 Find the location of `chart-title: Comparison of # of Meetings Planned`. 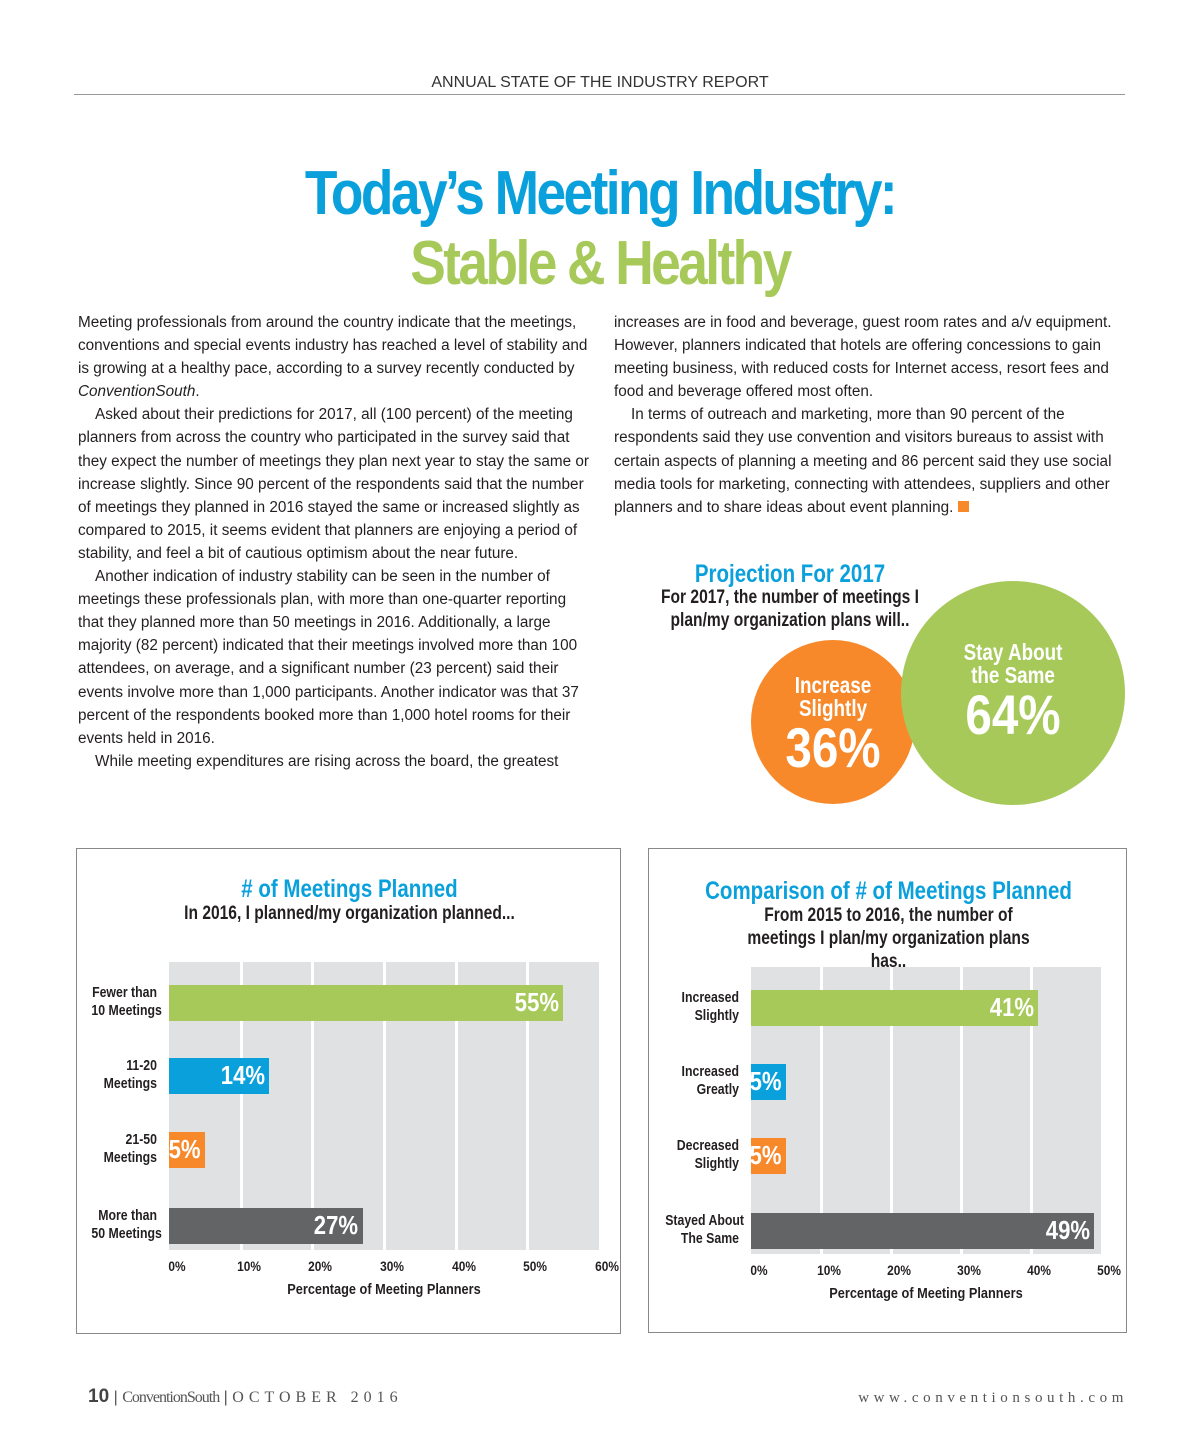

chart-title: Comparison of # of Meetings Planned is located at coordinates (888, 891).